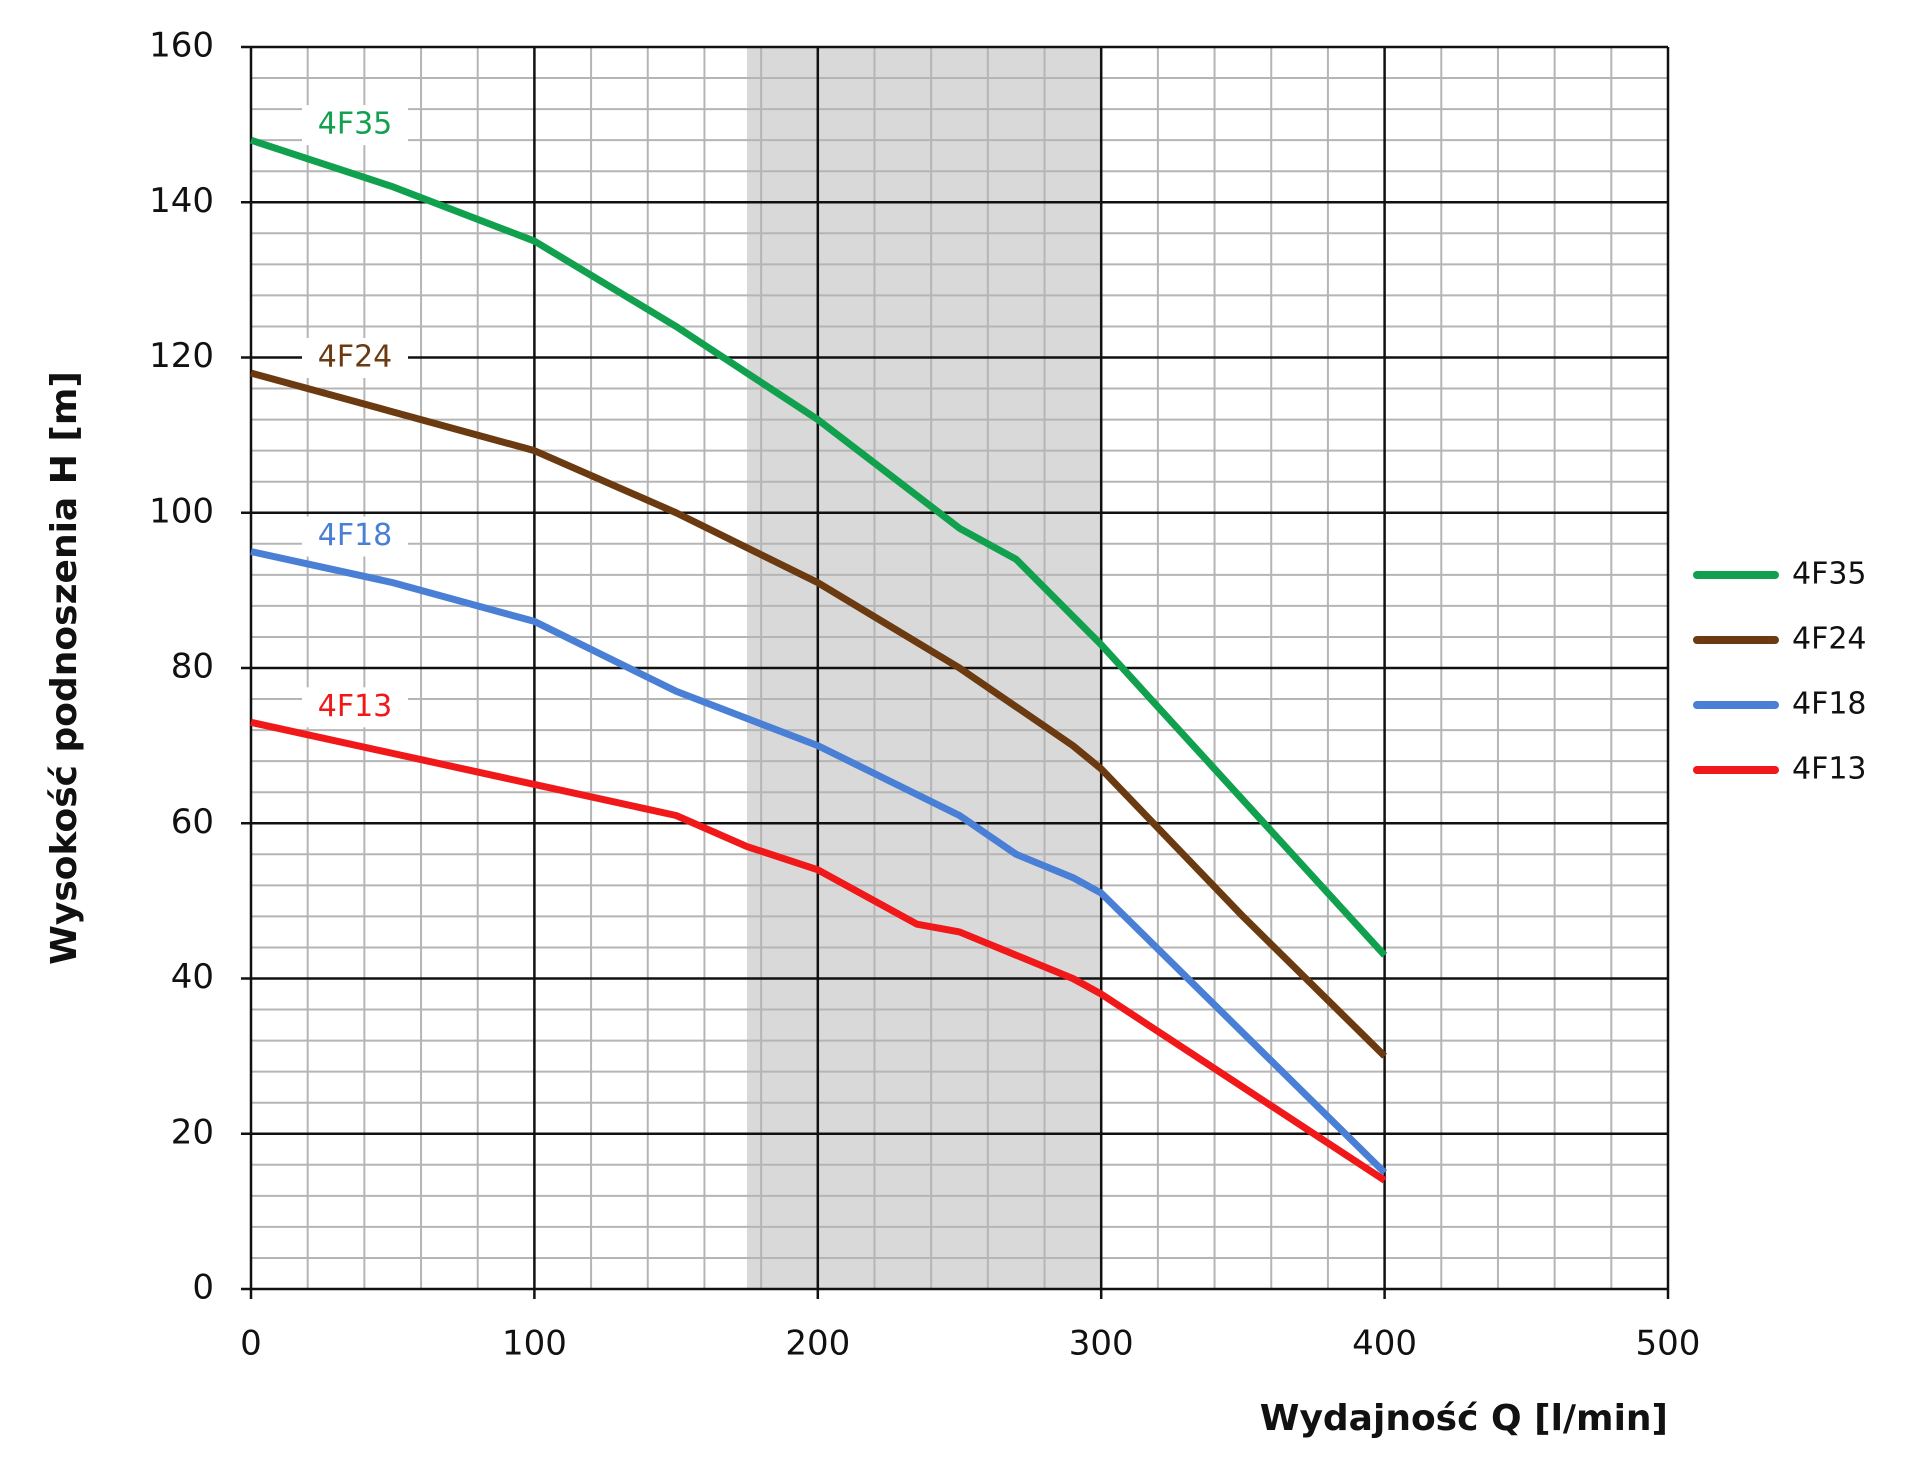 The width and height of the screenshot is (1920, 1461). Describe the element at coordinates (203, 1288) in the screenshot. I see `y-tick-label: 0` at that location.